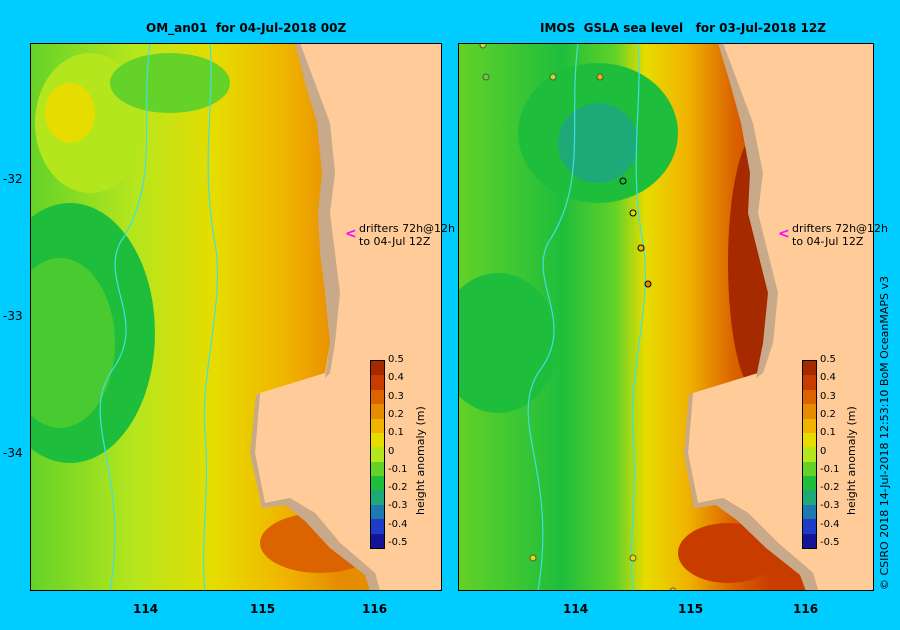 The image size is (900, 630). Describe the element at coordinates (851, 460) in the screenshot. I see `right-colorbar-title: height anomaly (m)` at that location.